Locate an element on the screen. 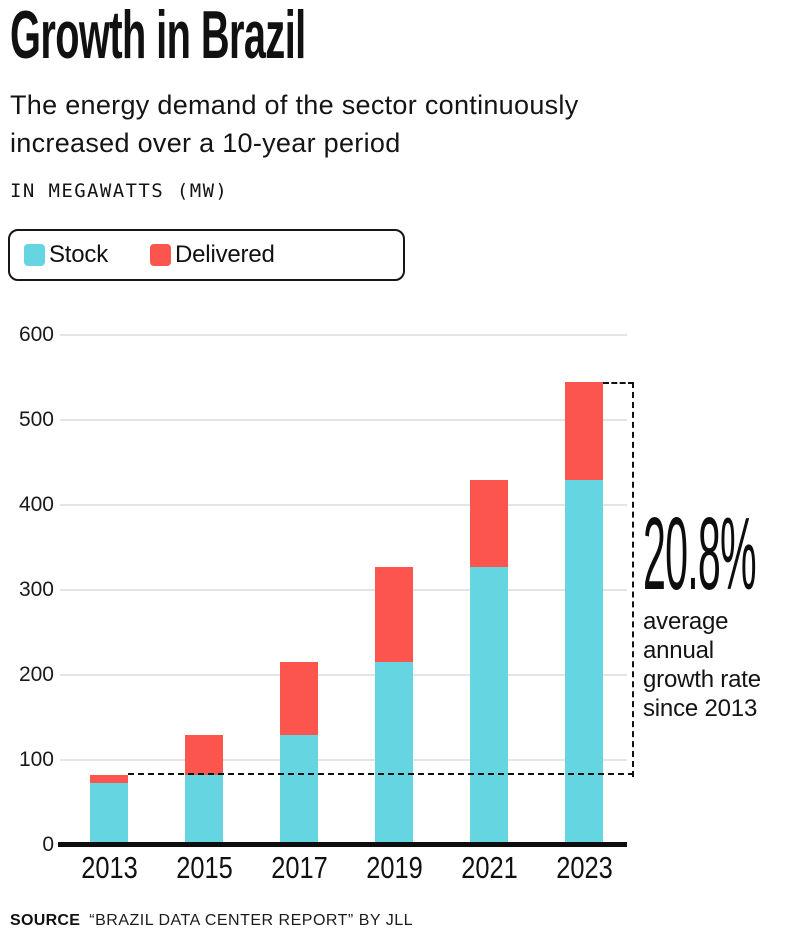  bar-2015-stock-segment is located at coordinates (204, 810).